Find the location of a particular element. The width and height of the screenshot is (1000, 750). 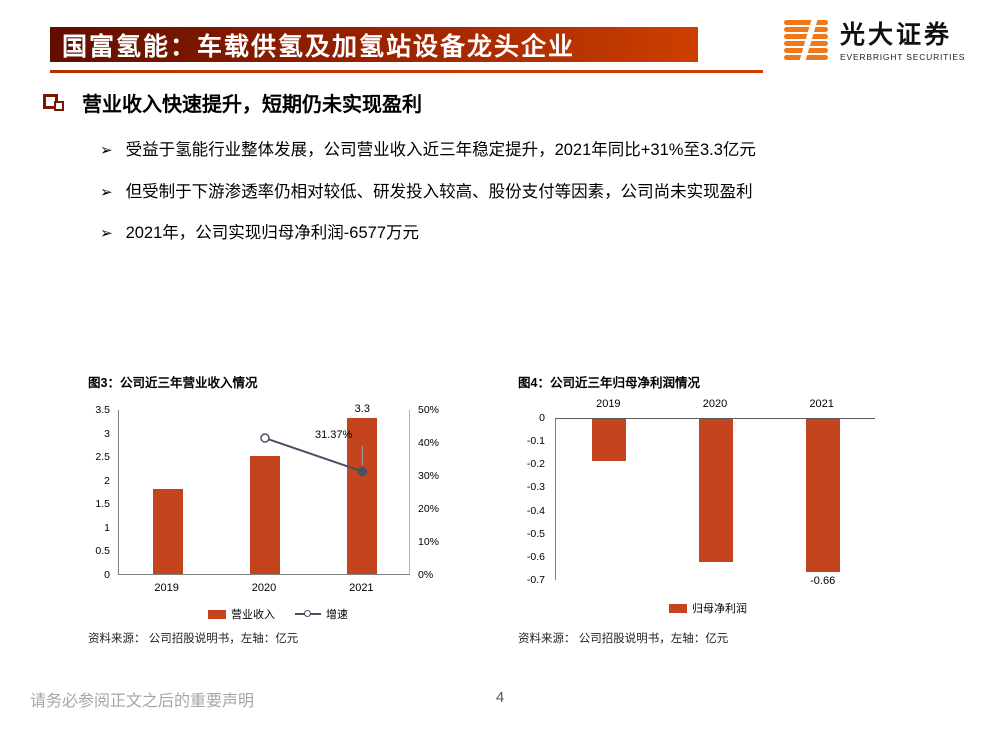

brand-text: 光大证券 EVERBRIGHT SECURITIES is located at coordinates (903, 41).